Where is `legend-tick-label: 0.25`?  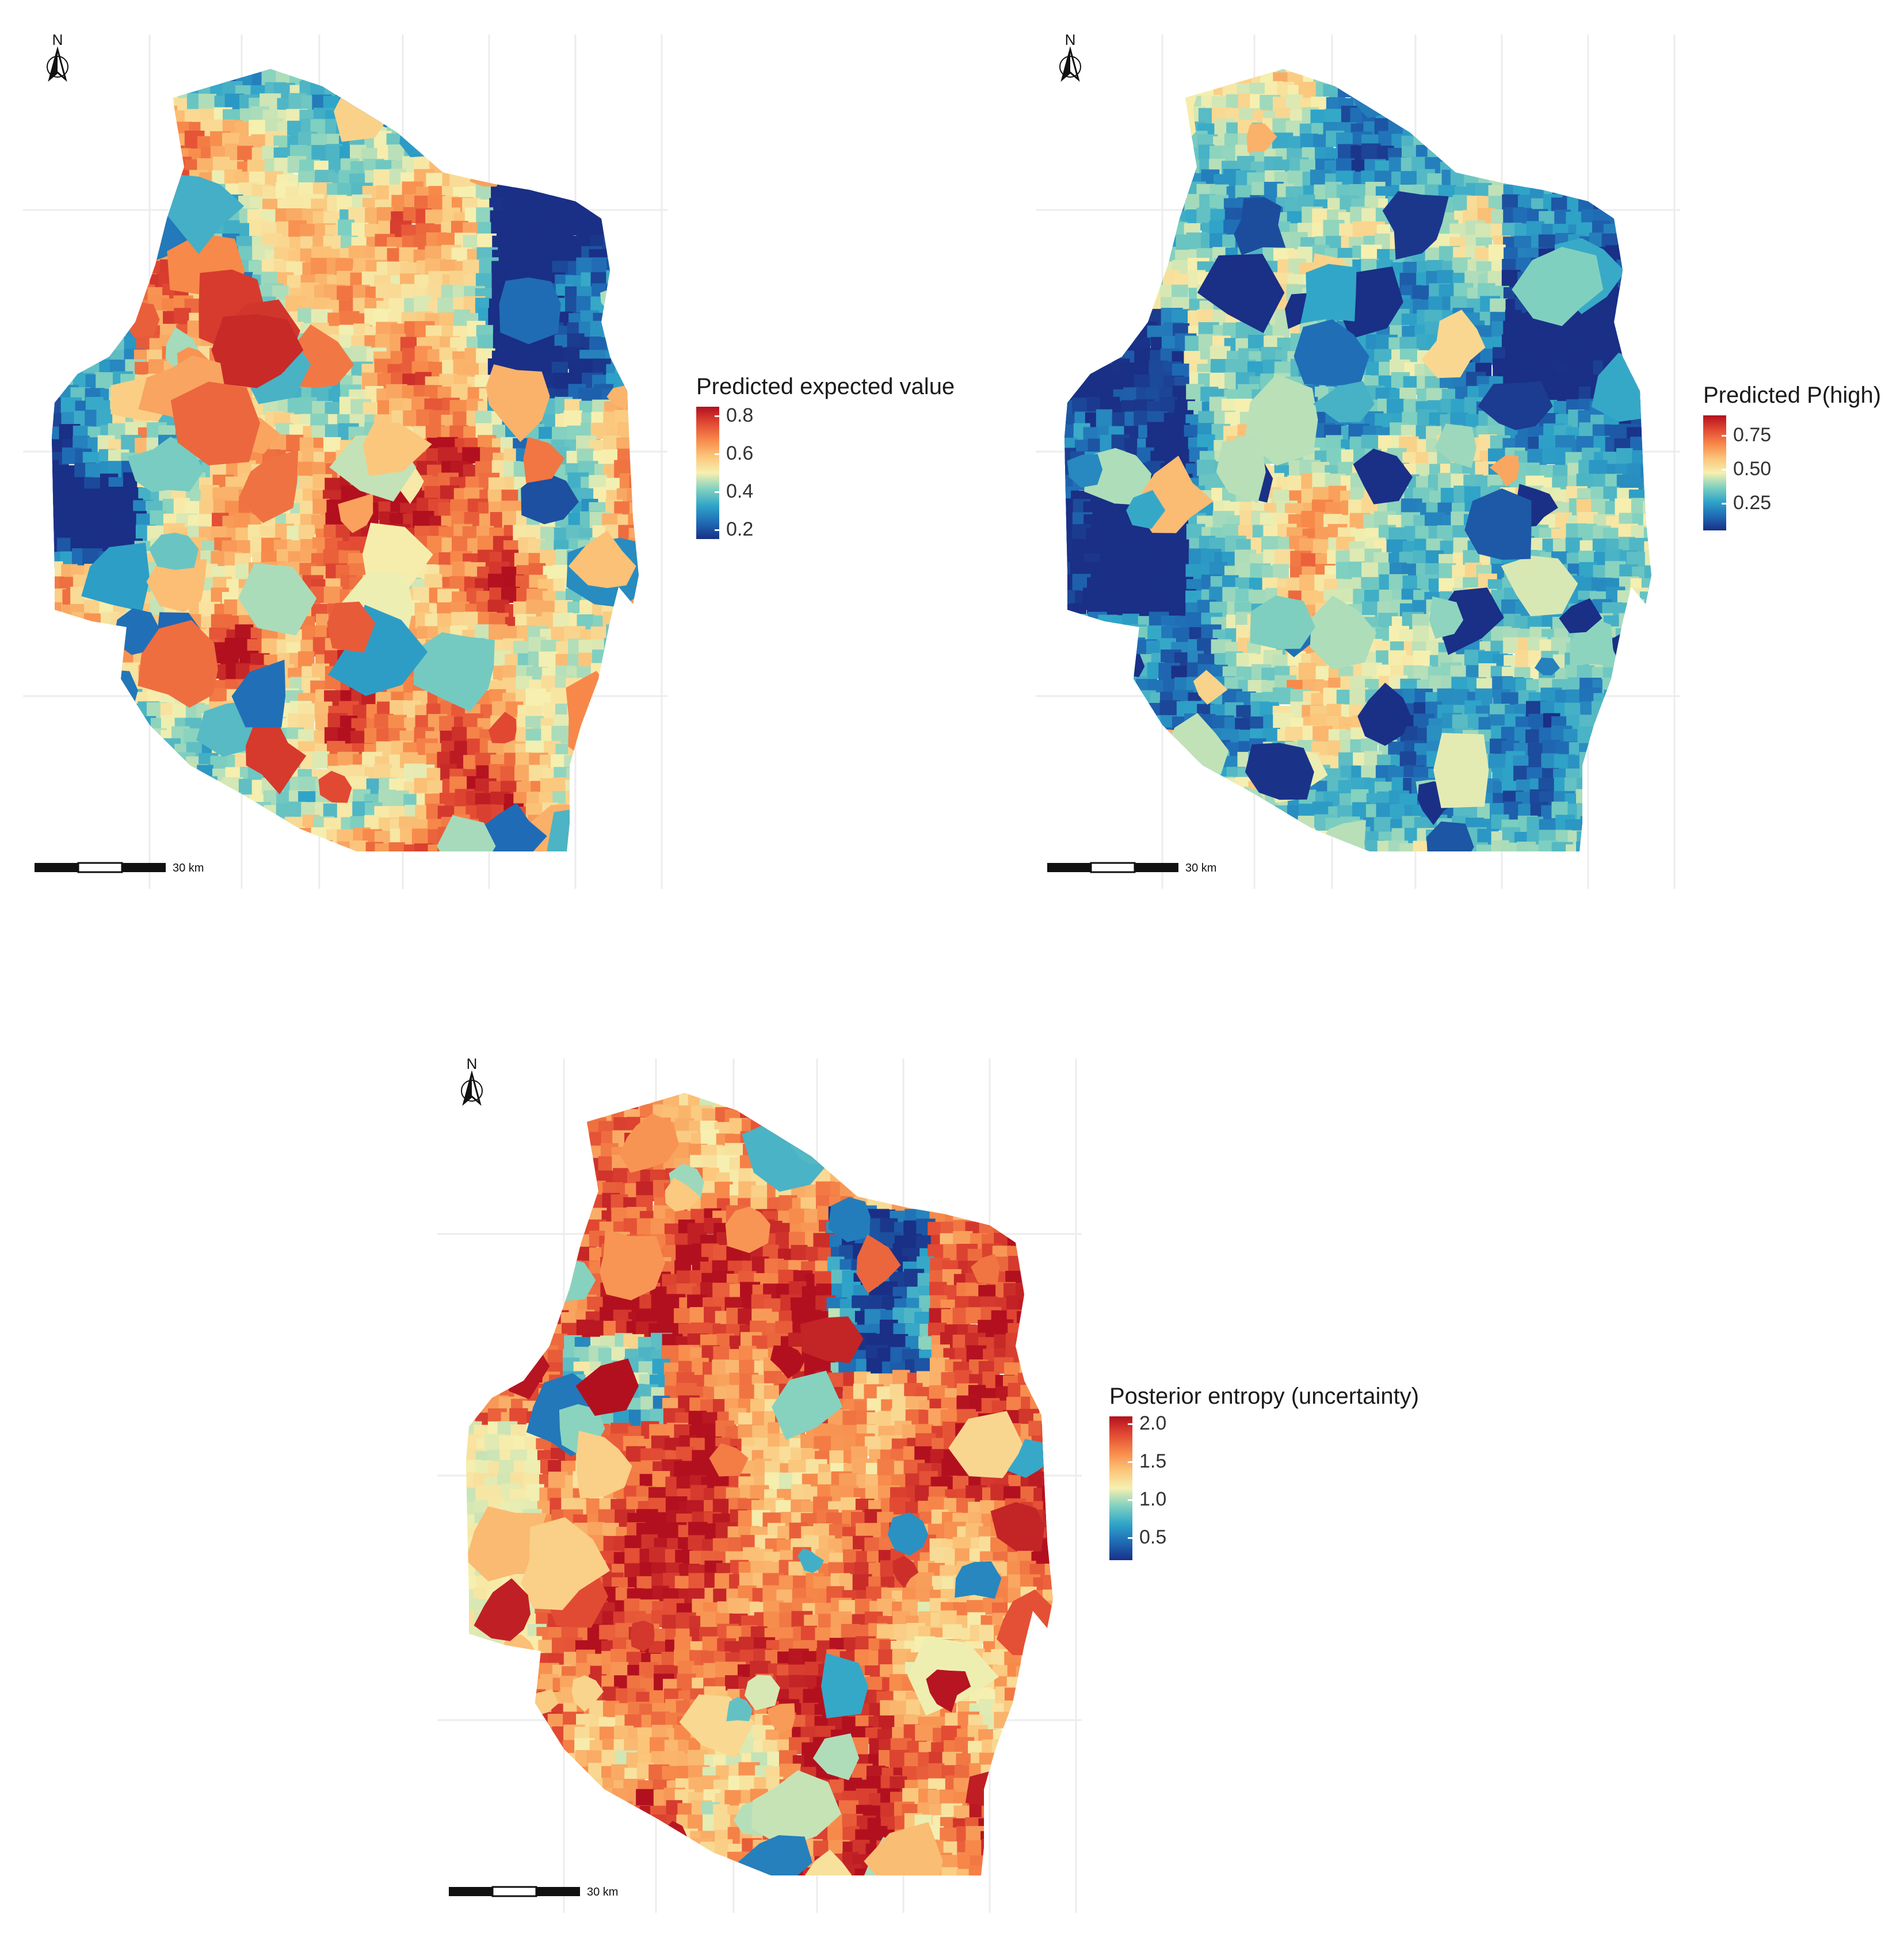
legend-tick-label: 0.25 is located at coordinates (1753, 502).